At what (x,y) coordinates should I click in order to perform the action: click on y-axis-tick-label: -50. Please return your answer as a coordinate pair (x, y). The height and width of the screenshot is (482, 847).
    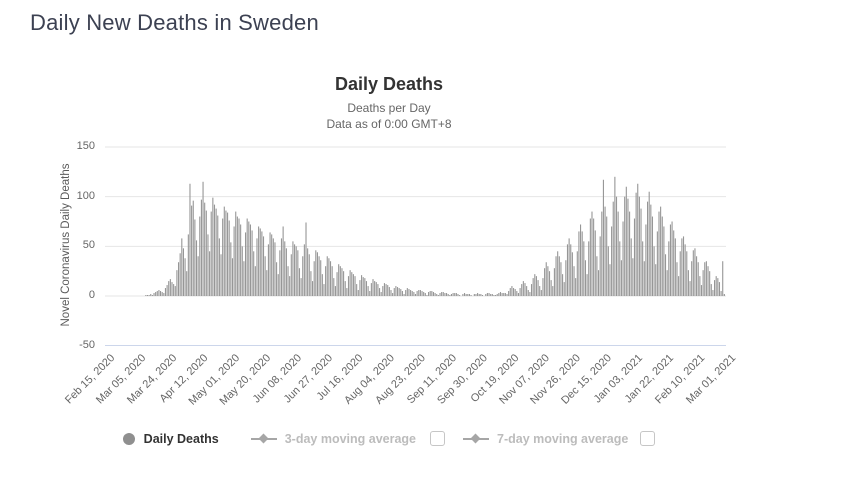
    Looking at the image, I should click on (87, 344).